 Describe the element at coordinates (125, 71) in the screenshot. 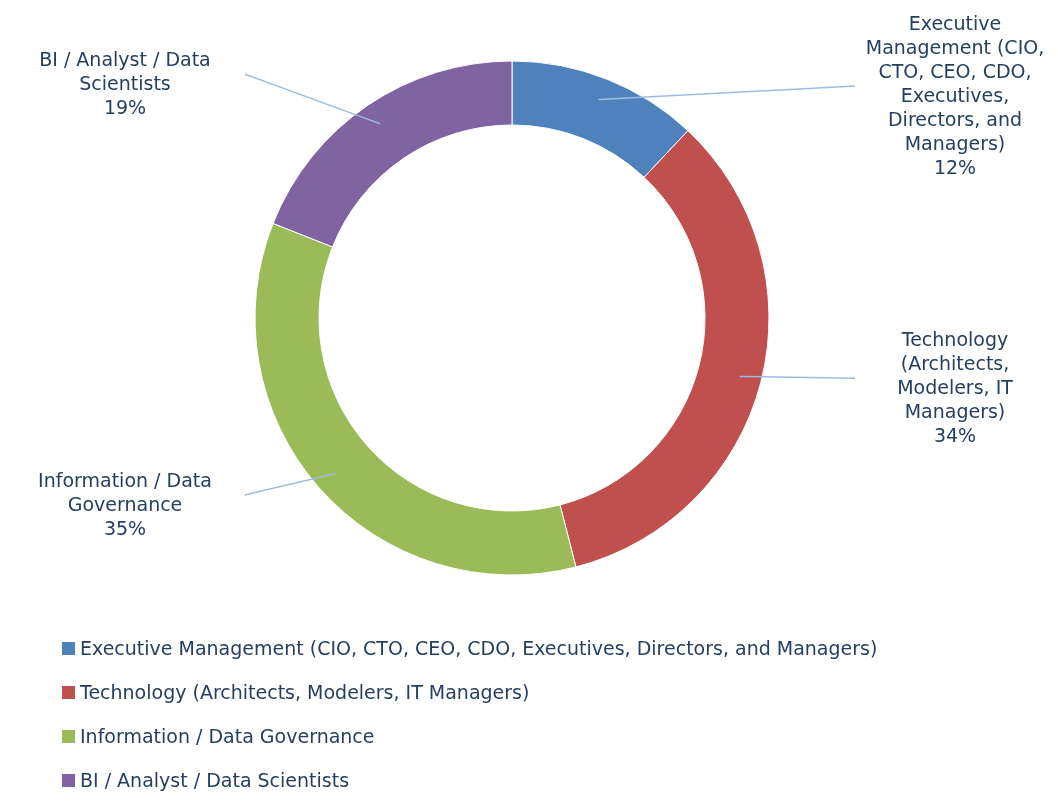

I see `slice-label: BI / Analyst / Data Scientists` at that location.